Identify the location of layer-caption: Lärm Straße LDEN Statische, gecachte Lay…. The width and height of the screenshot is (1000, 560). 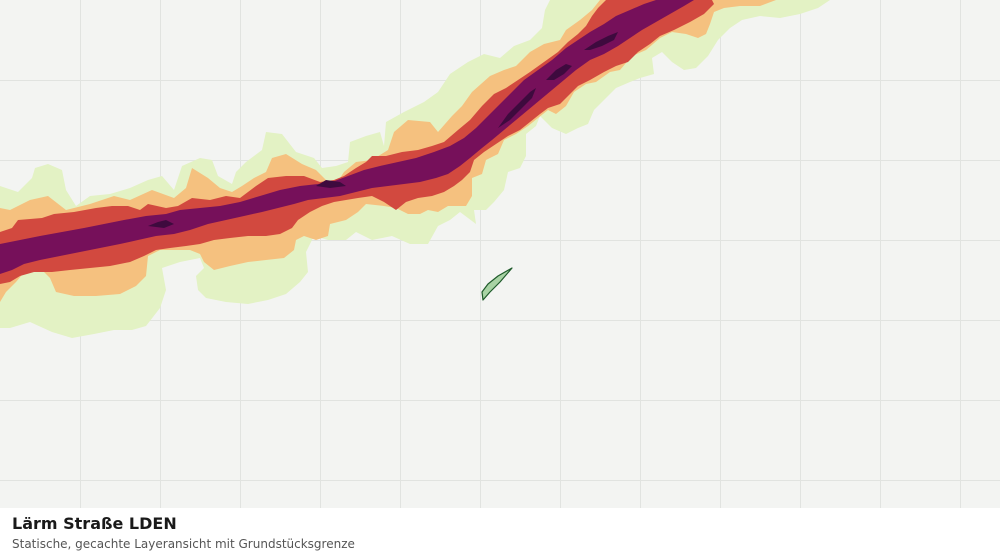
(500, 534).